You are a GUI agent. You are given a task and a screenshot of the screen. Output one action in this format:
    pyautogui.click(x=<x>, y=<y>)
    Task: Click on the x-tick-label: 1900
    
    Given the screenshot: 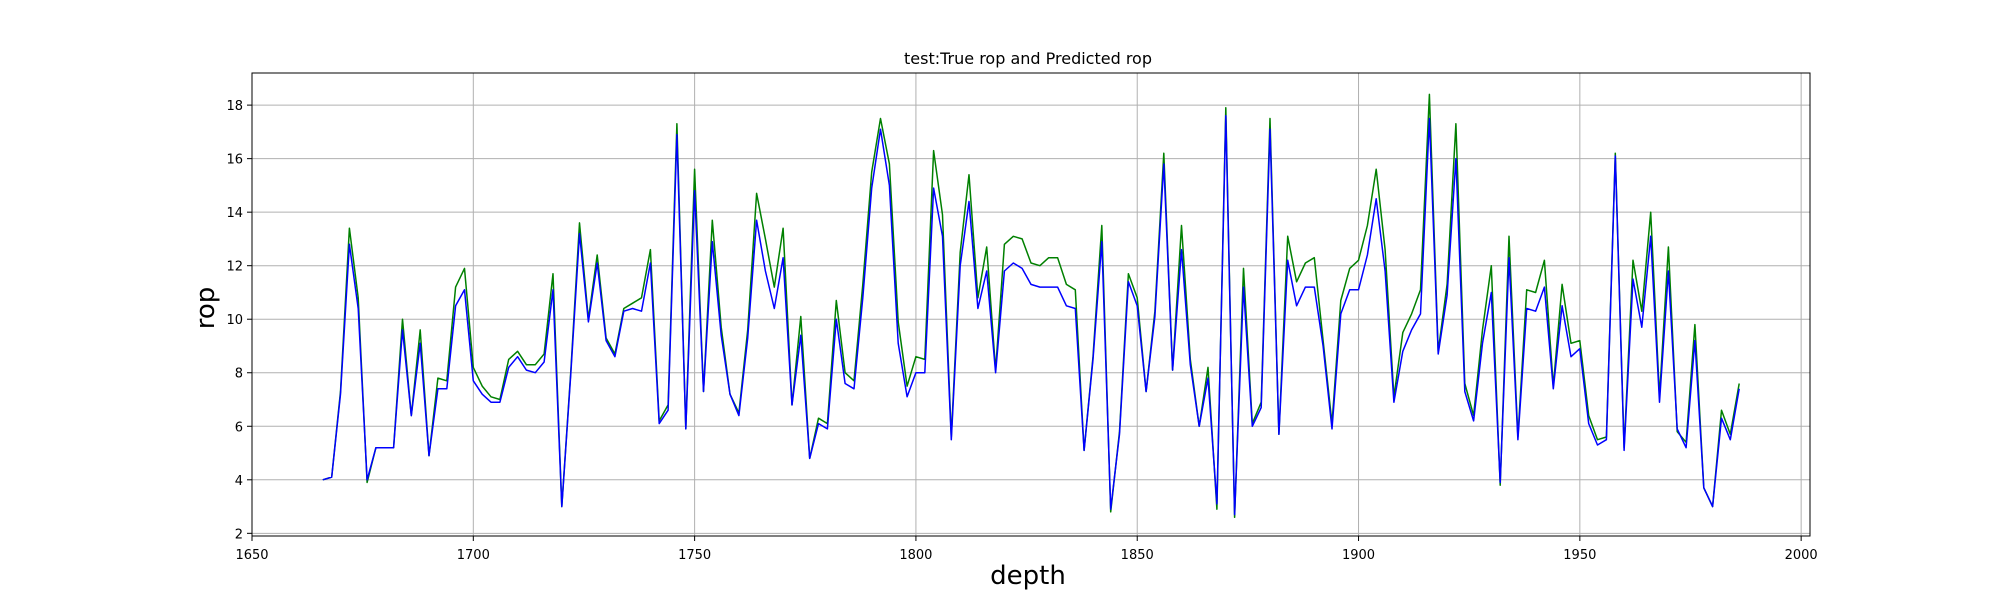 What is the action you would take?
    pyautogui.click(x=1358, y=555)
    